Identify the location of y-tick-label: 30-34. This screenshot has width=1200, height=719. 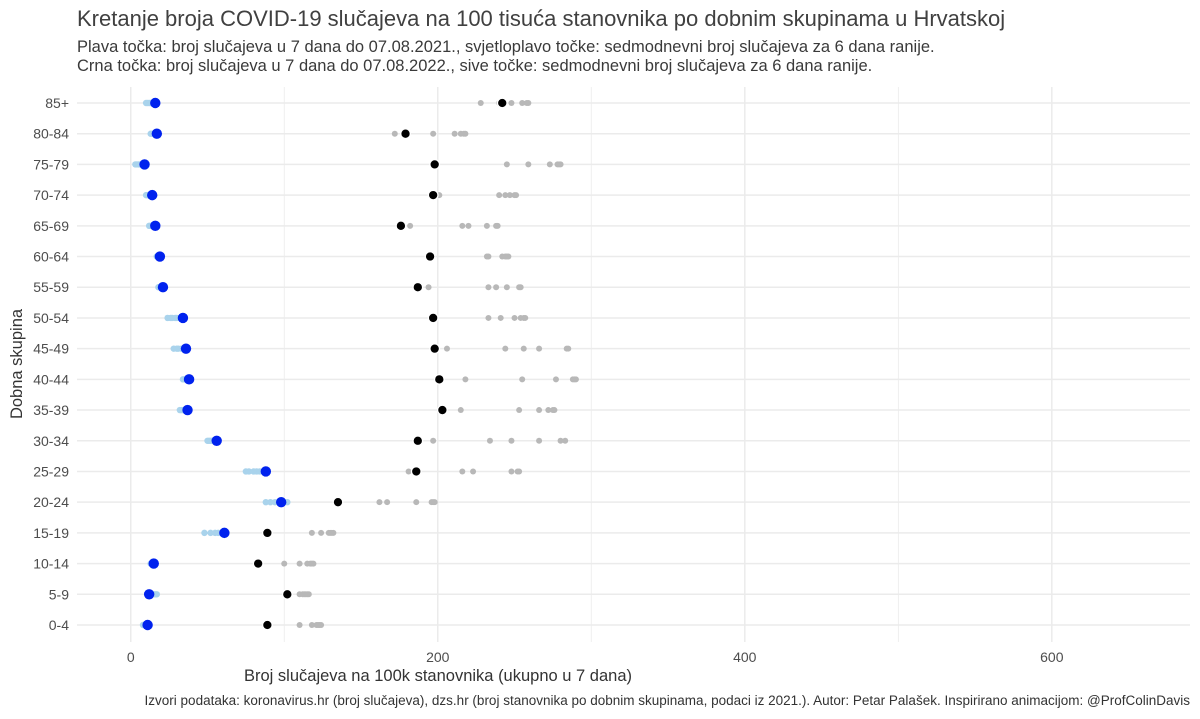
(51, 441).